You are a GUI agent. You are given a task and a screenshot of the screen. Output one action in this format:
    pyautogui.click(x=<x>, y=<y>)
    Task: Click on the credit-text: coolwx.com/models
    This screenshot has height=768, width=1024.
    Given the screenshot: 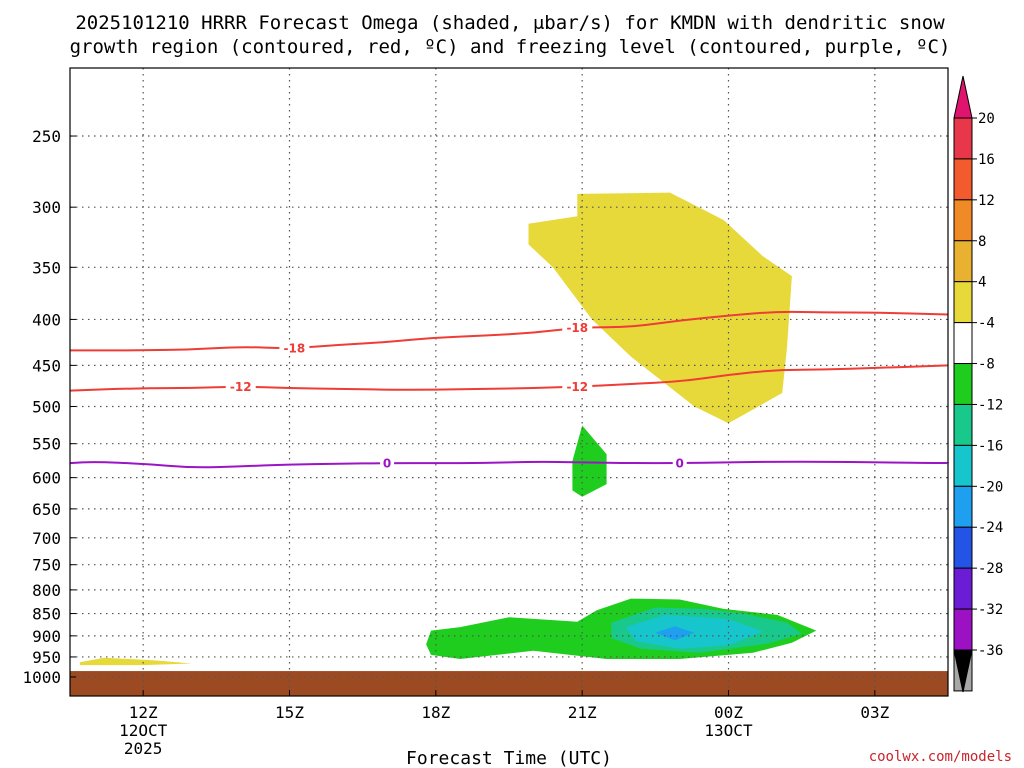 What is the action you would take?
    pyautogui.click(x=940, y=757)
    